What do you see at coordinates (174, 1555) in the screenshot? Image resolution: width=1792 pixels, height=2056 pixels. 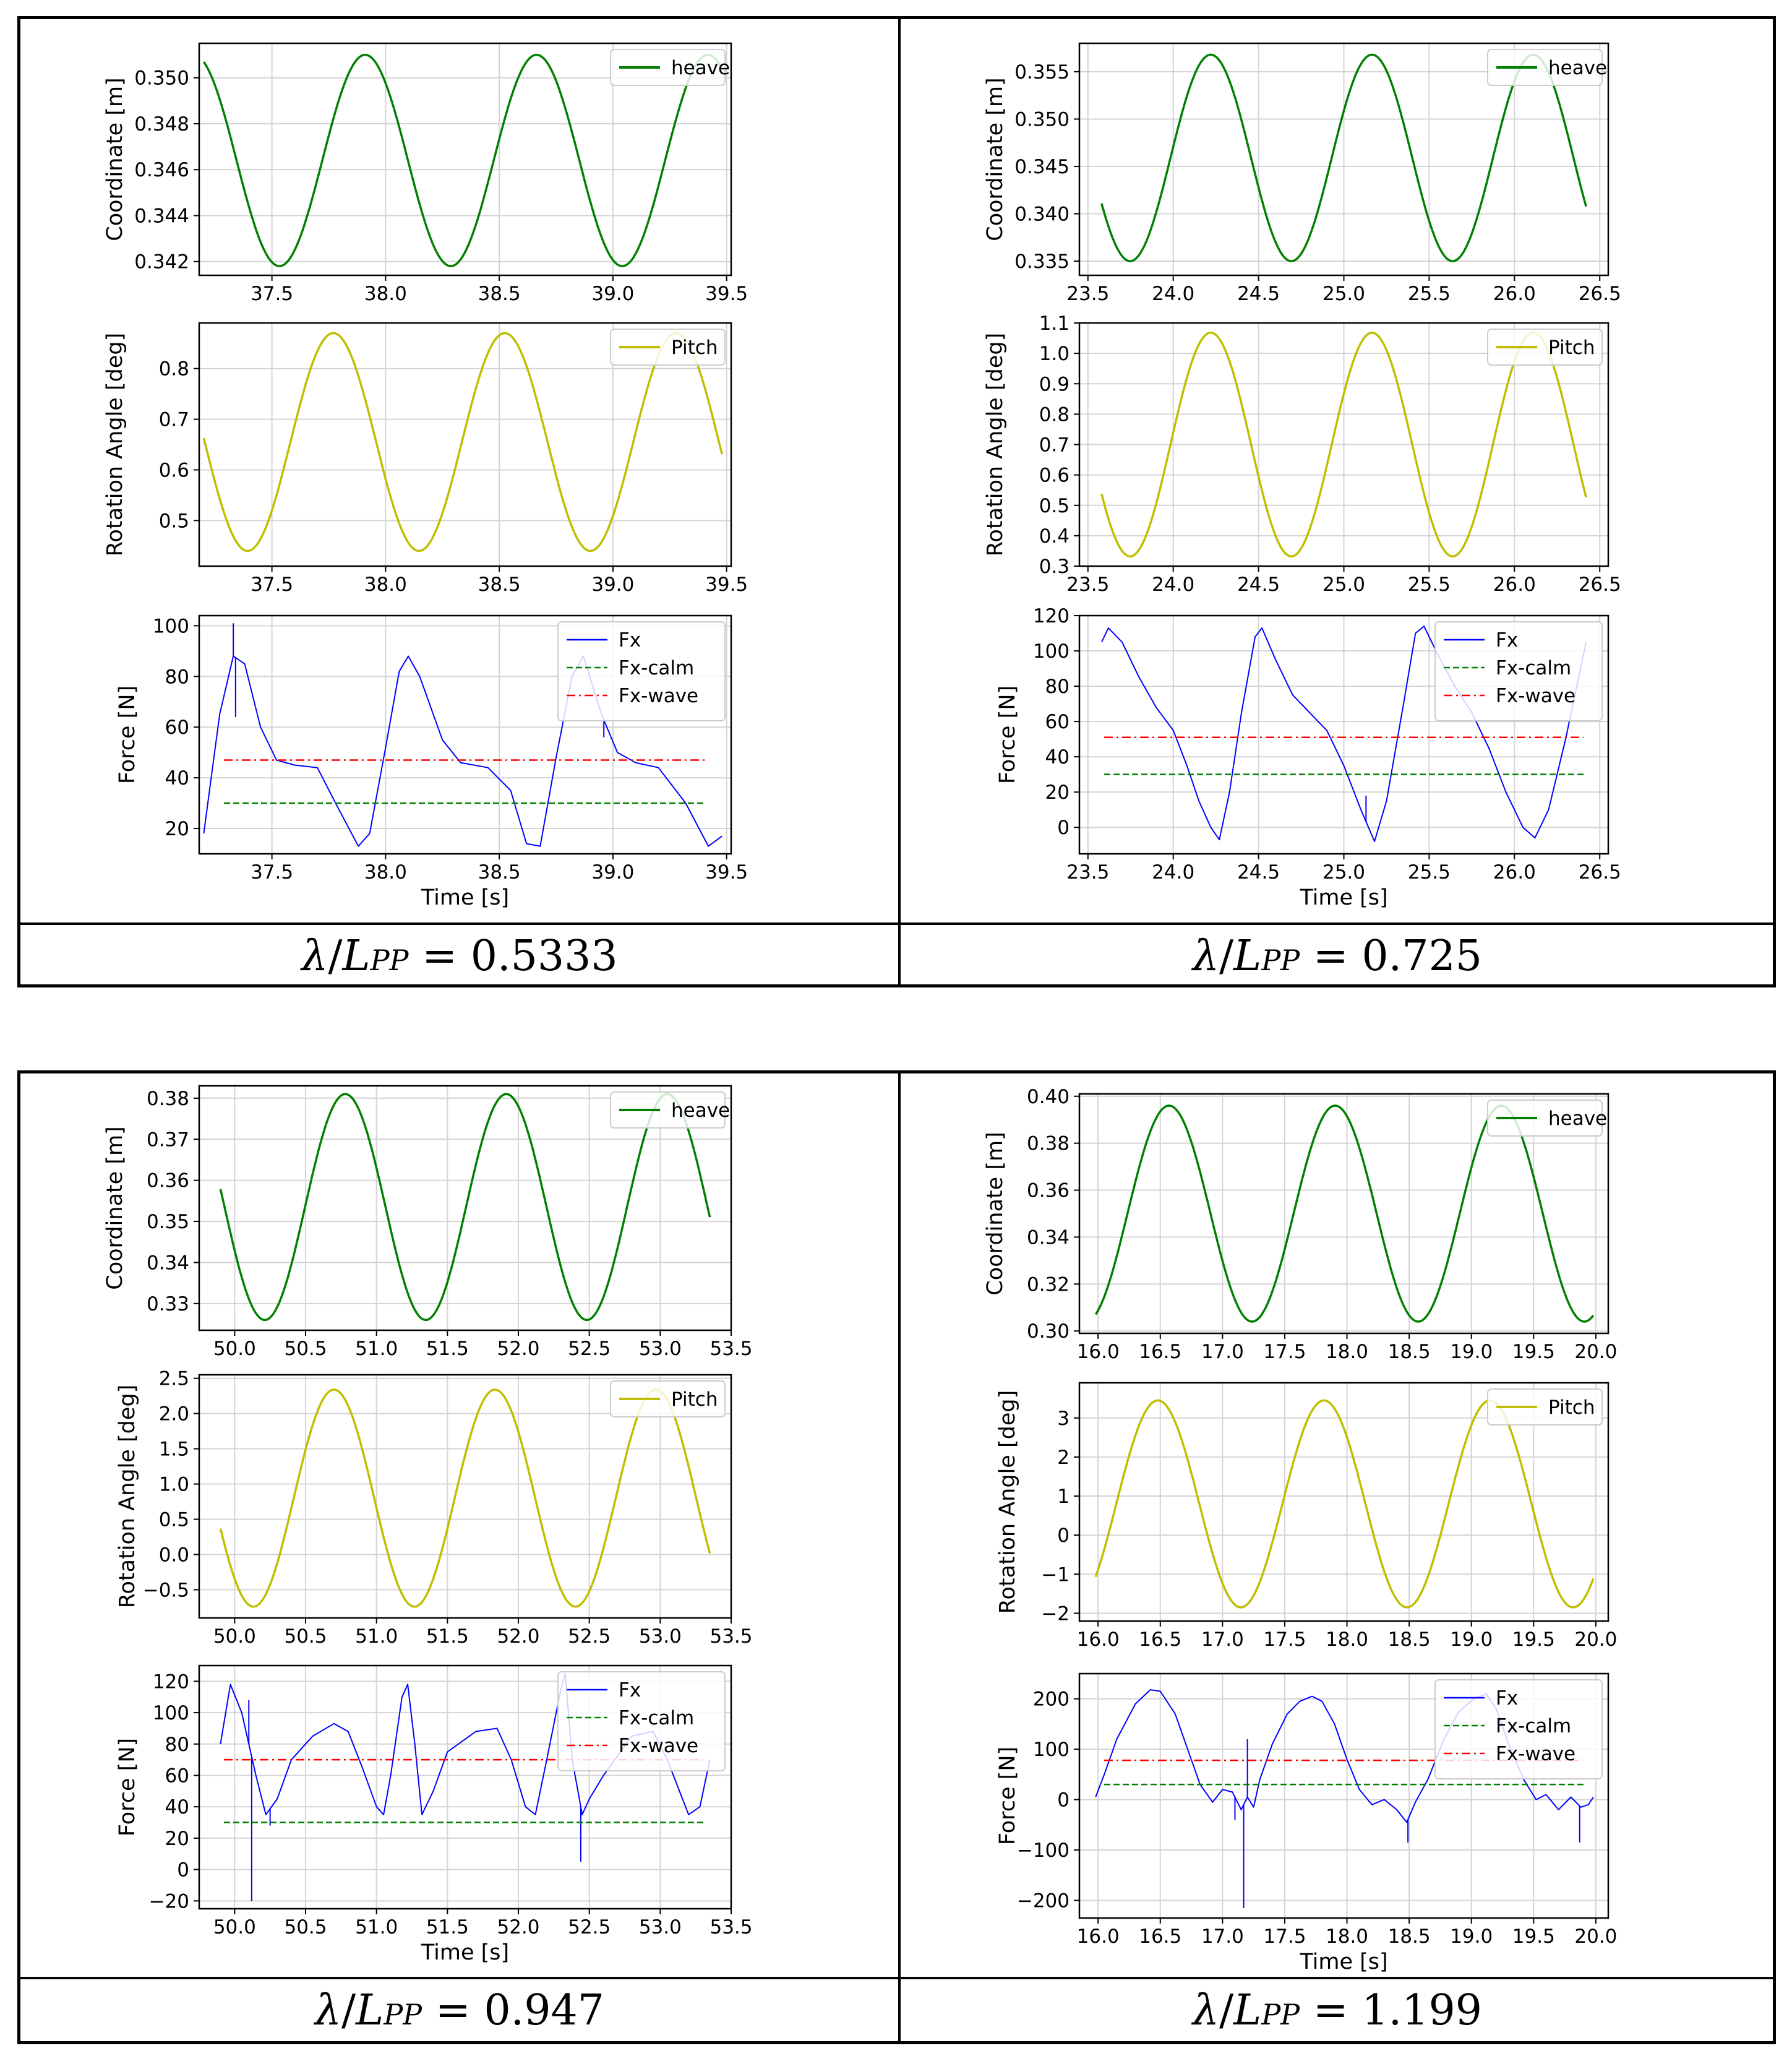 I see `y-tick-label: 0.0` at bounding box center [174, 1555].